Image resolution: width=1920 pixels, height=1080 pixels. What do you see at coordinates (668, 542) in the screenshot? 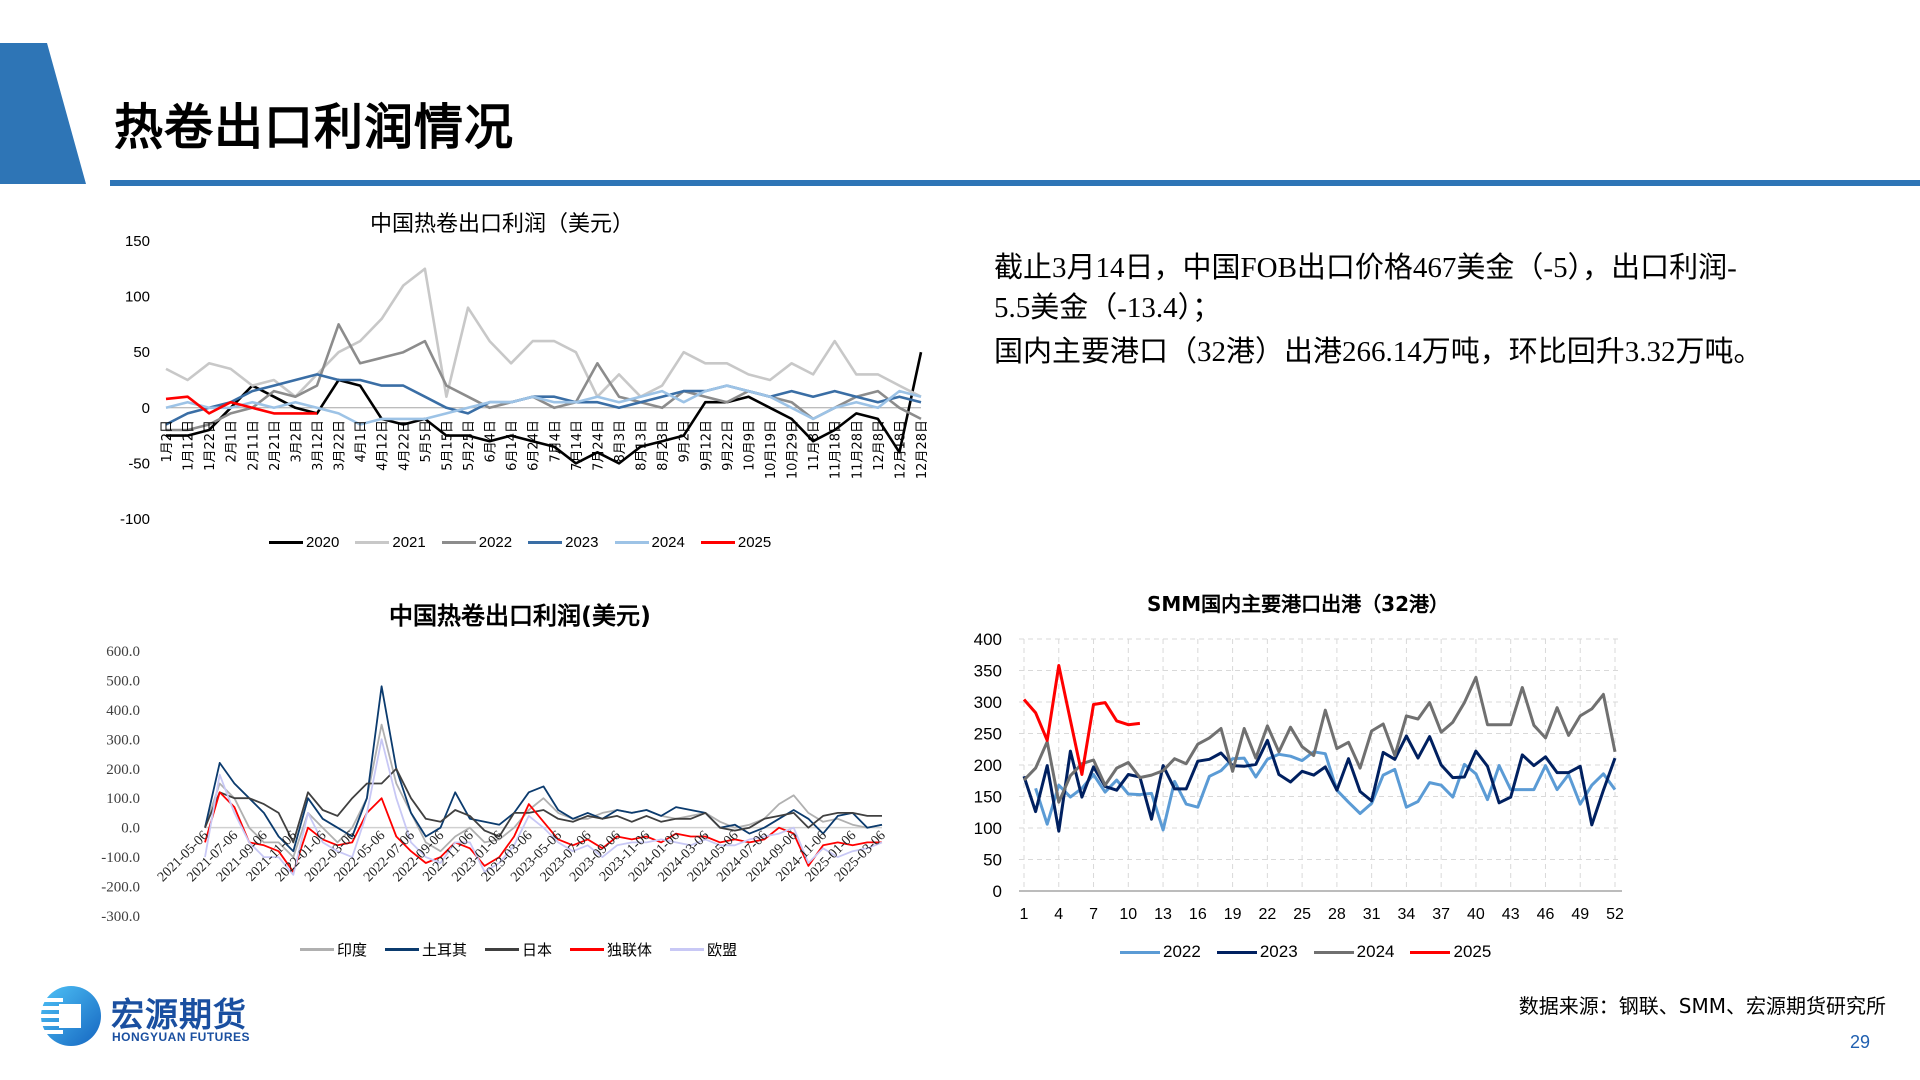
I see `legend-label: 2024` at bounding box center [668, 542].